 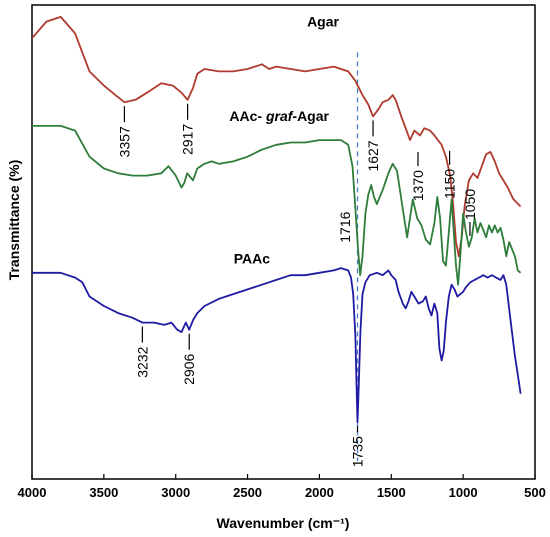 I want to click on peak-annotation-1716: 1716, so click(x=345, y=226).